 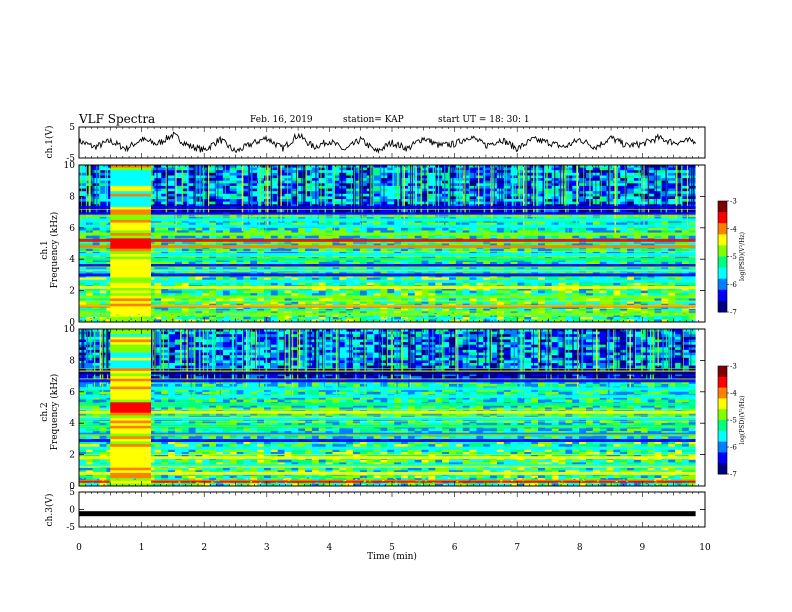 What do you see at coordinates (387, 142) in the screenshot?
I see `ch1-signal-line` at bounding box center [387, 142].